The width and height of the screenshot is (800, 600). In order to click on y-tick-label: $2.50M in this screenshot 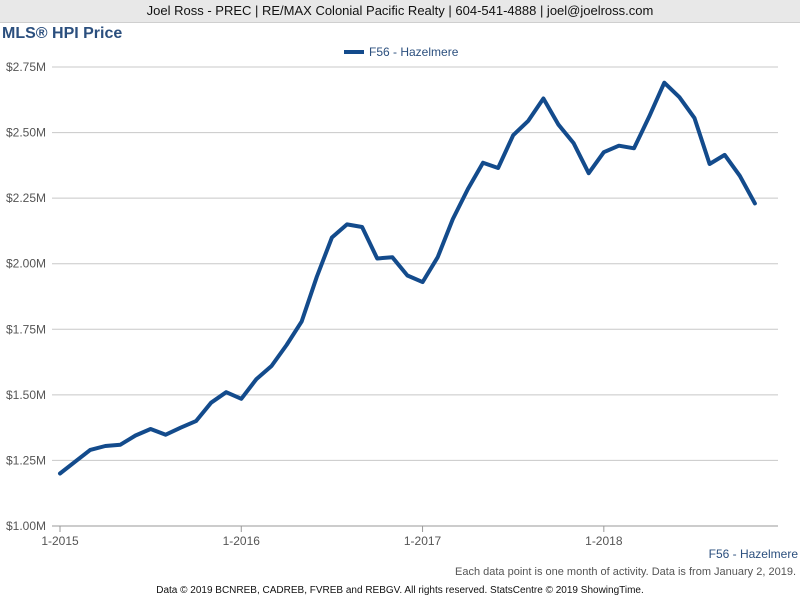, I will do `click(26, 133)`.